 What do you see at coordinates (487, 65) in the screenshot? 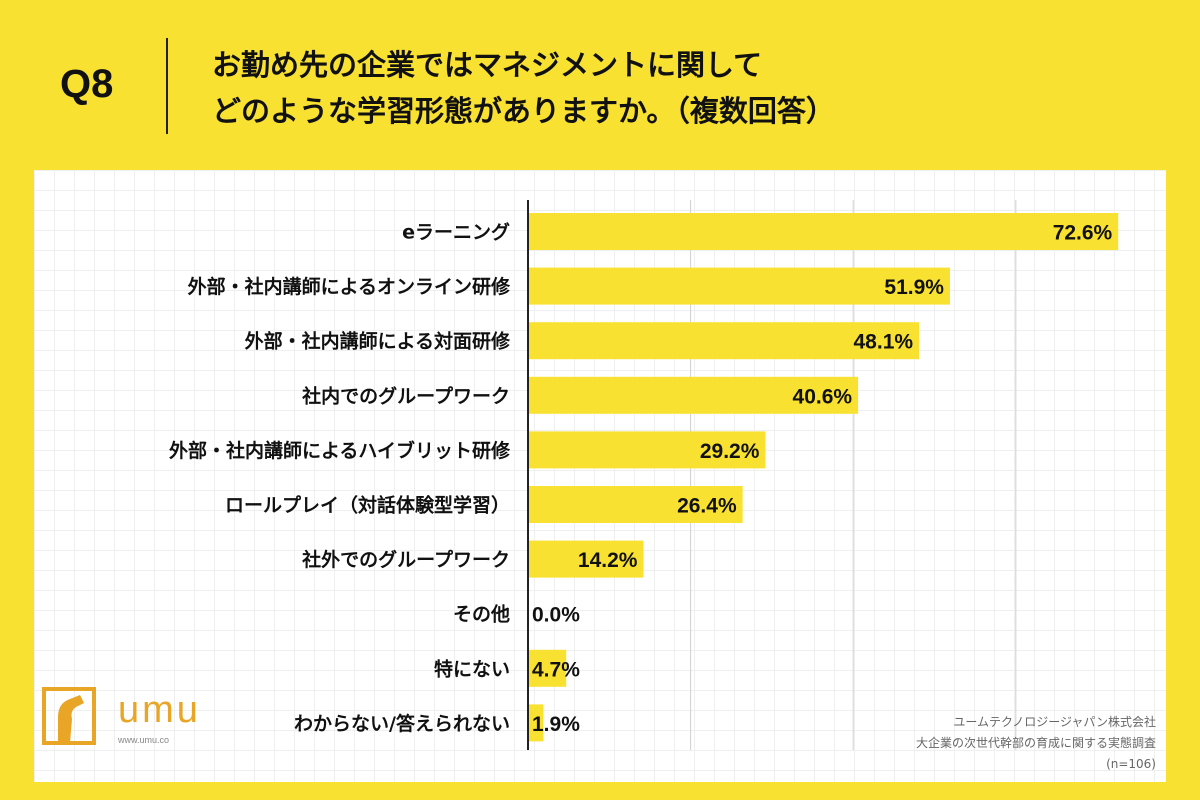
I see `question-title-line-1: お勤め先の企業ではマネジメントに関して` at bounding box center [487, 65].